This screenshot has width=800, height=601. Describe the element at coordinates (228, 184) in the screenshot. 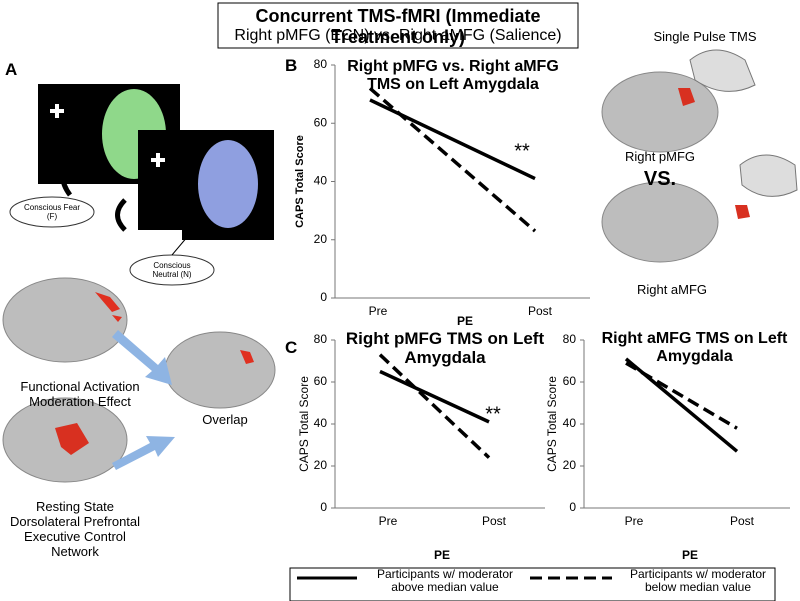

I see `face-neutral` at that location.